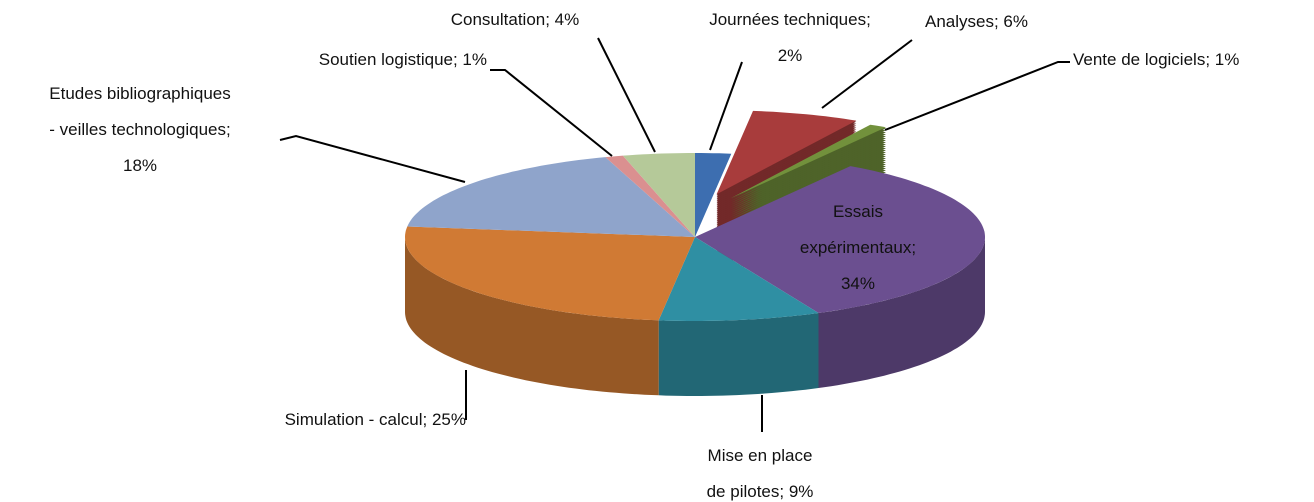  Describe the element at coordinates (1156, 59) in the screenshot. I see `data-label: Vente de logiciels; 1%` at that location.